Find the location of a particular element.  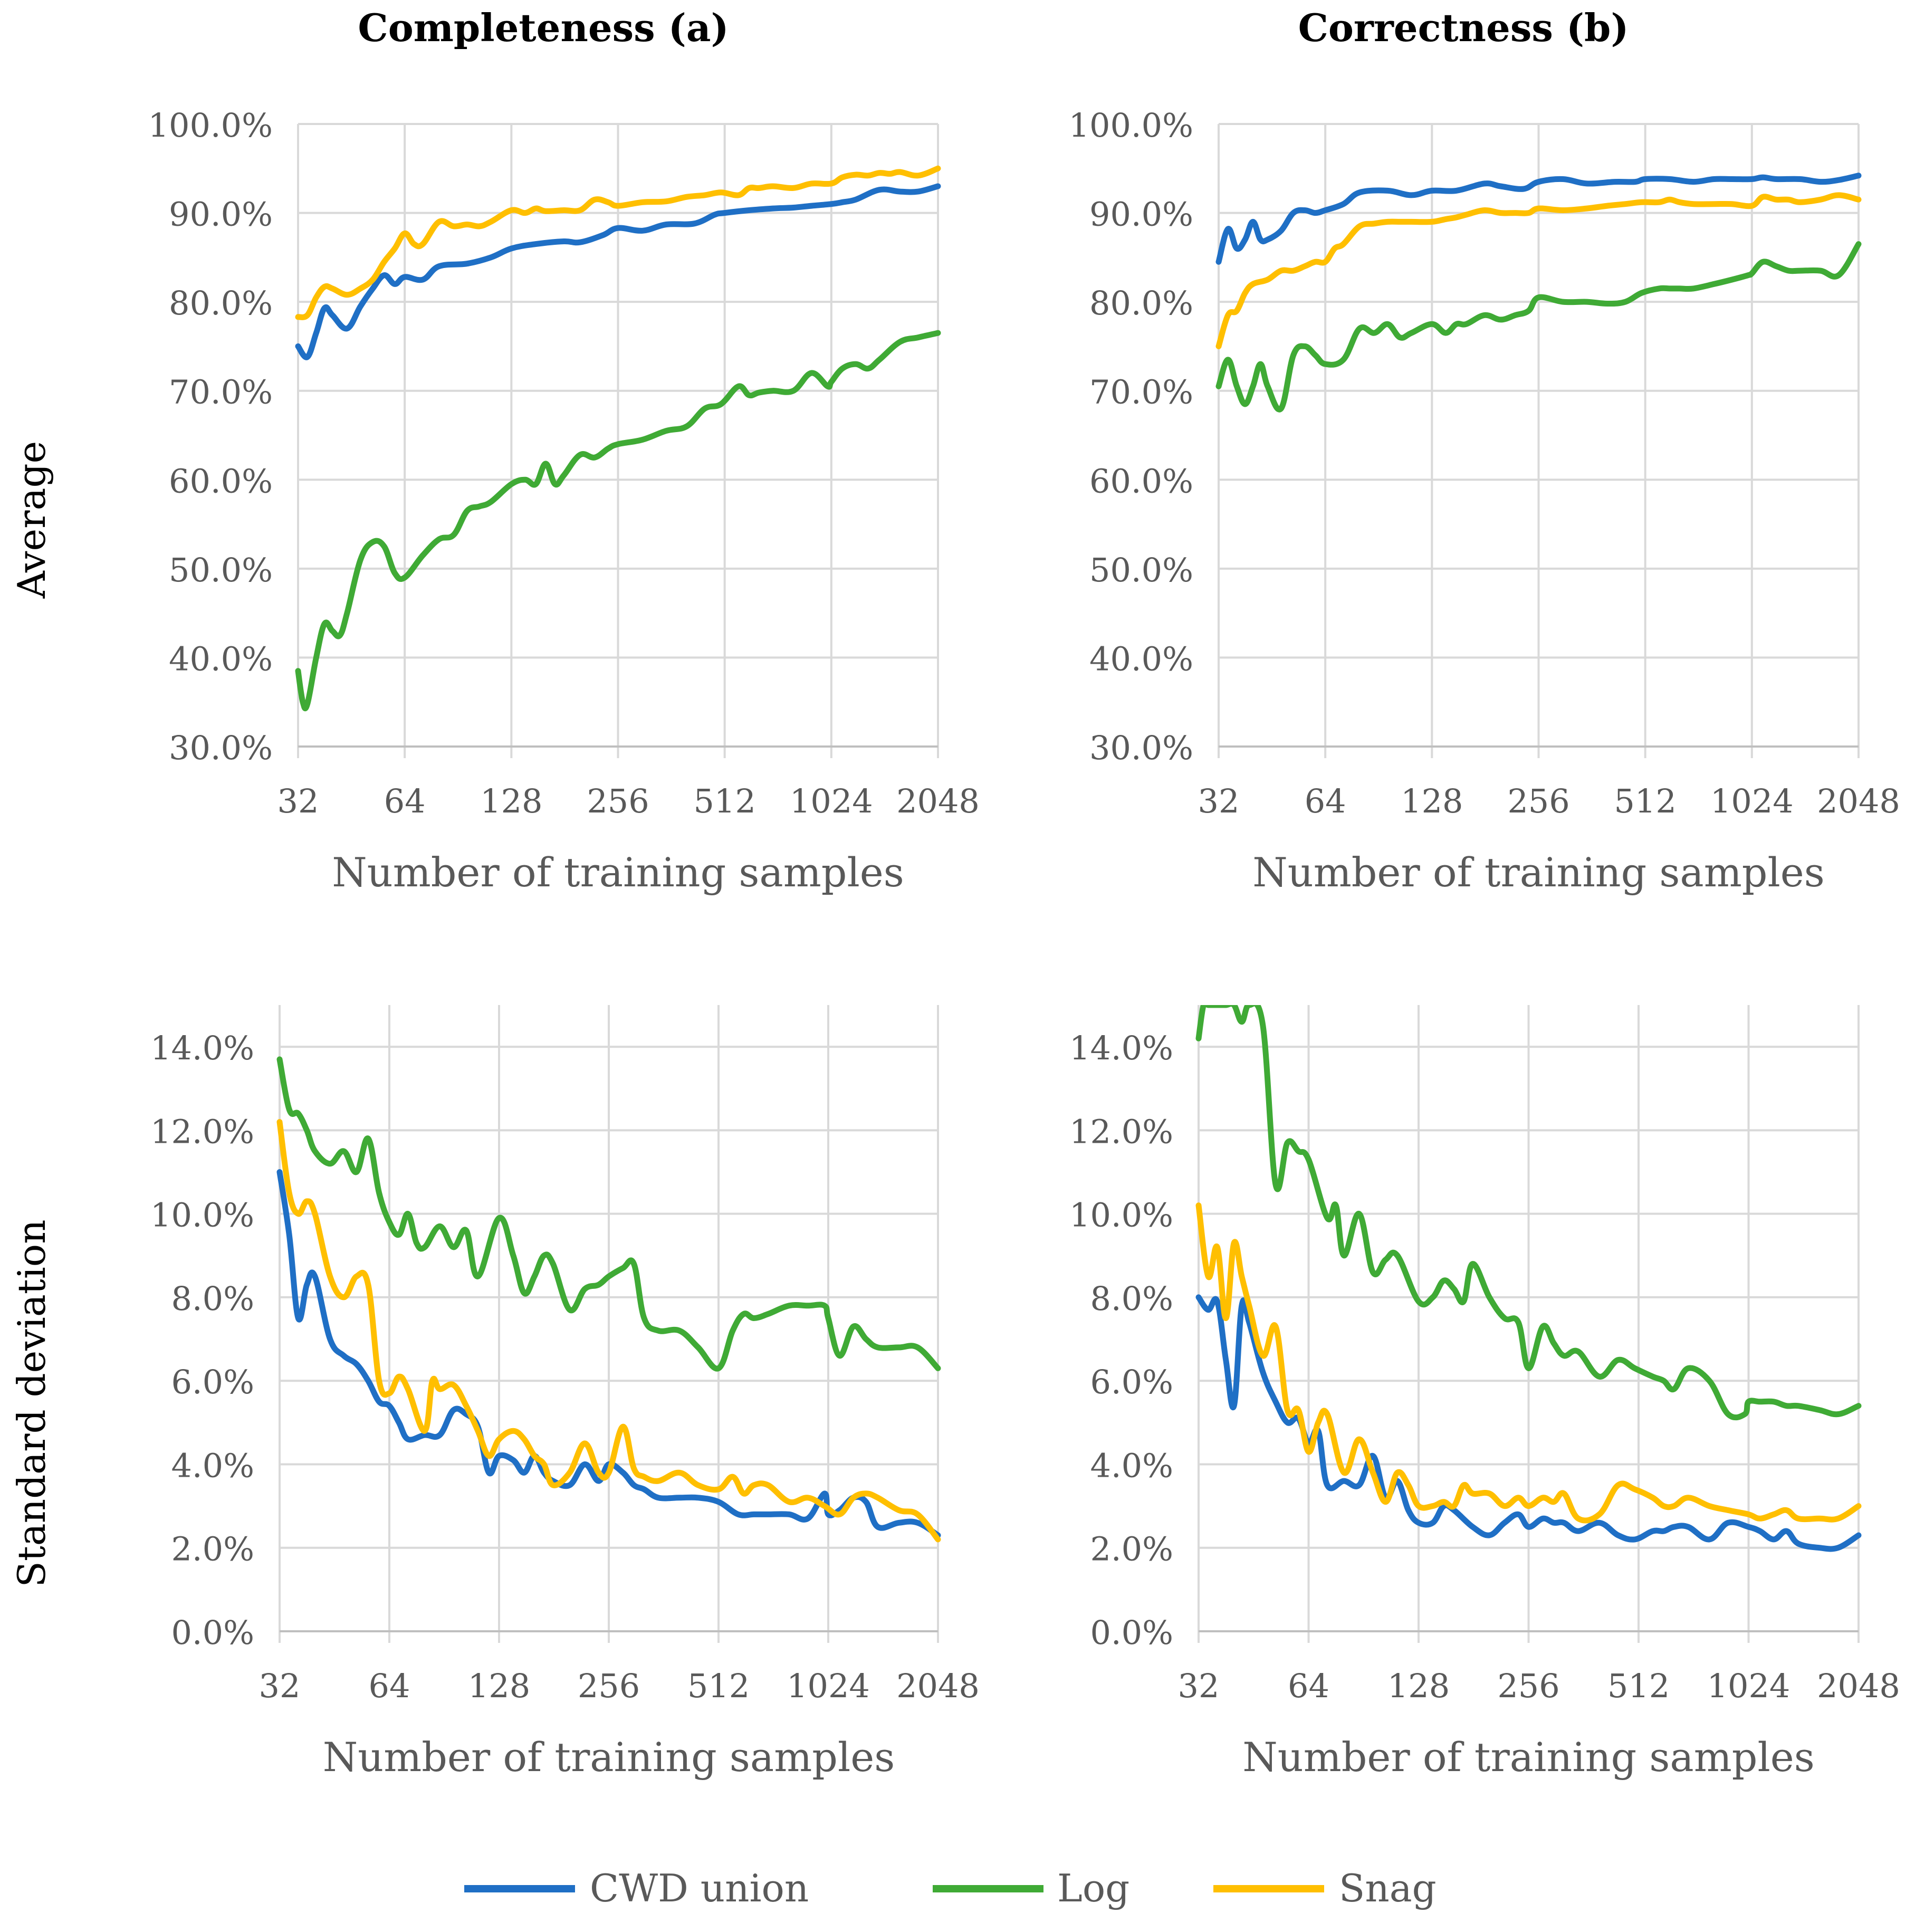

legend: CWD union Log Snag is located at coordinates (950, 1888).